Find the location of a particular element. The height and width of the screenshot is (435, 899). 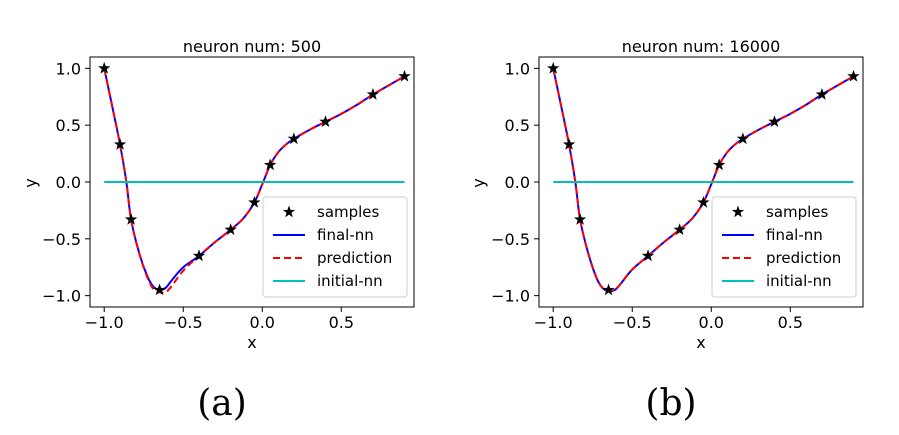

panel-a-caption: (a) is located at coordinates (222, 403).